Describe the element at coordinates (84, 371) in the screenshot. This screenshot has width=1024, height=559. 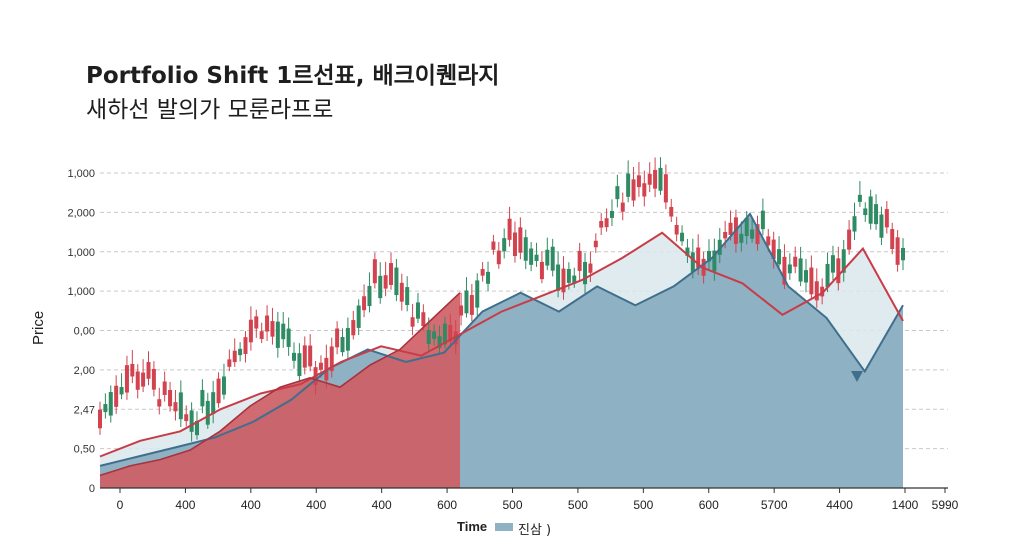
I see `y-tick-label: 2,00` at that location.